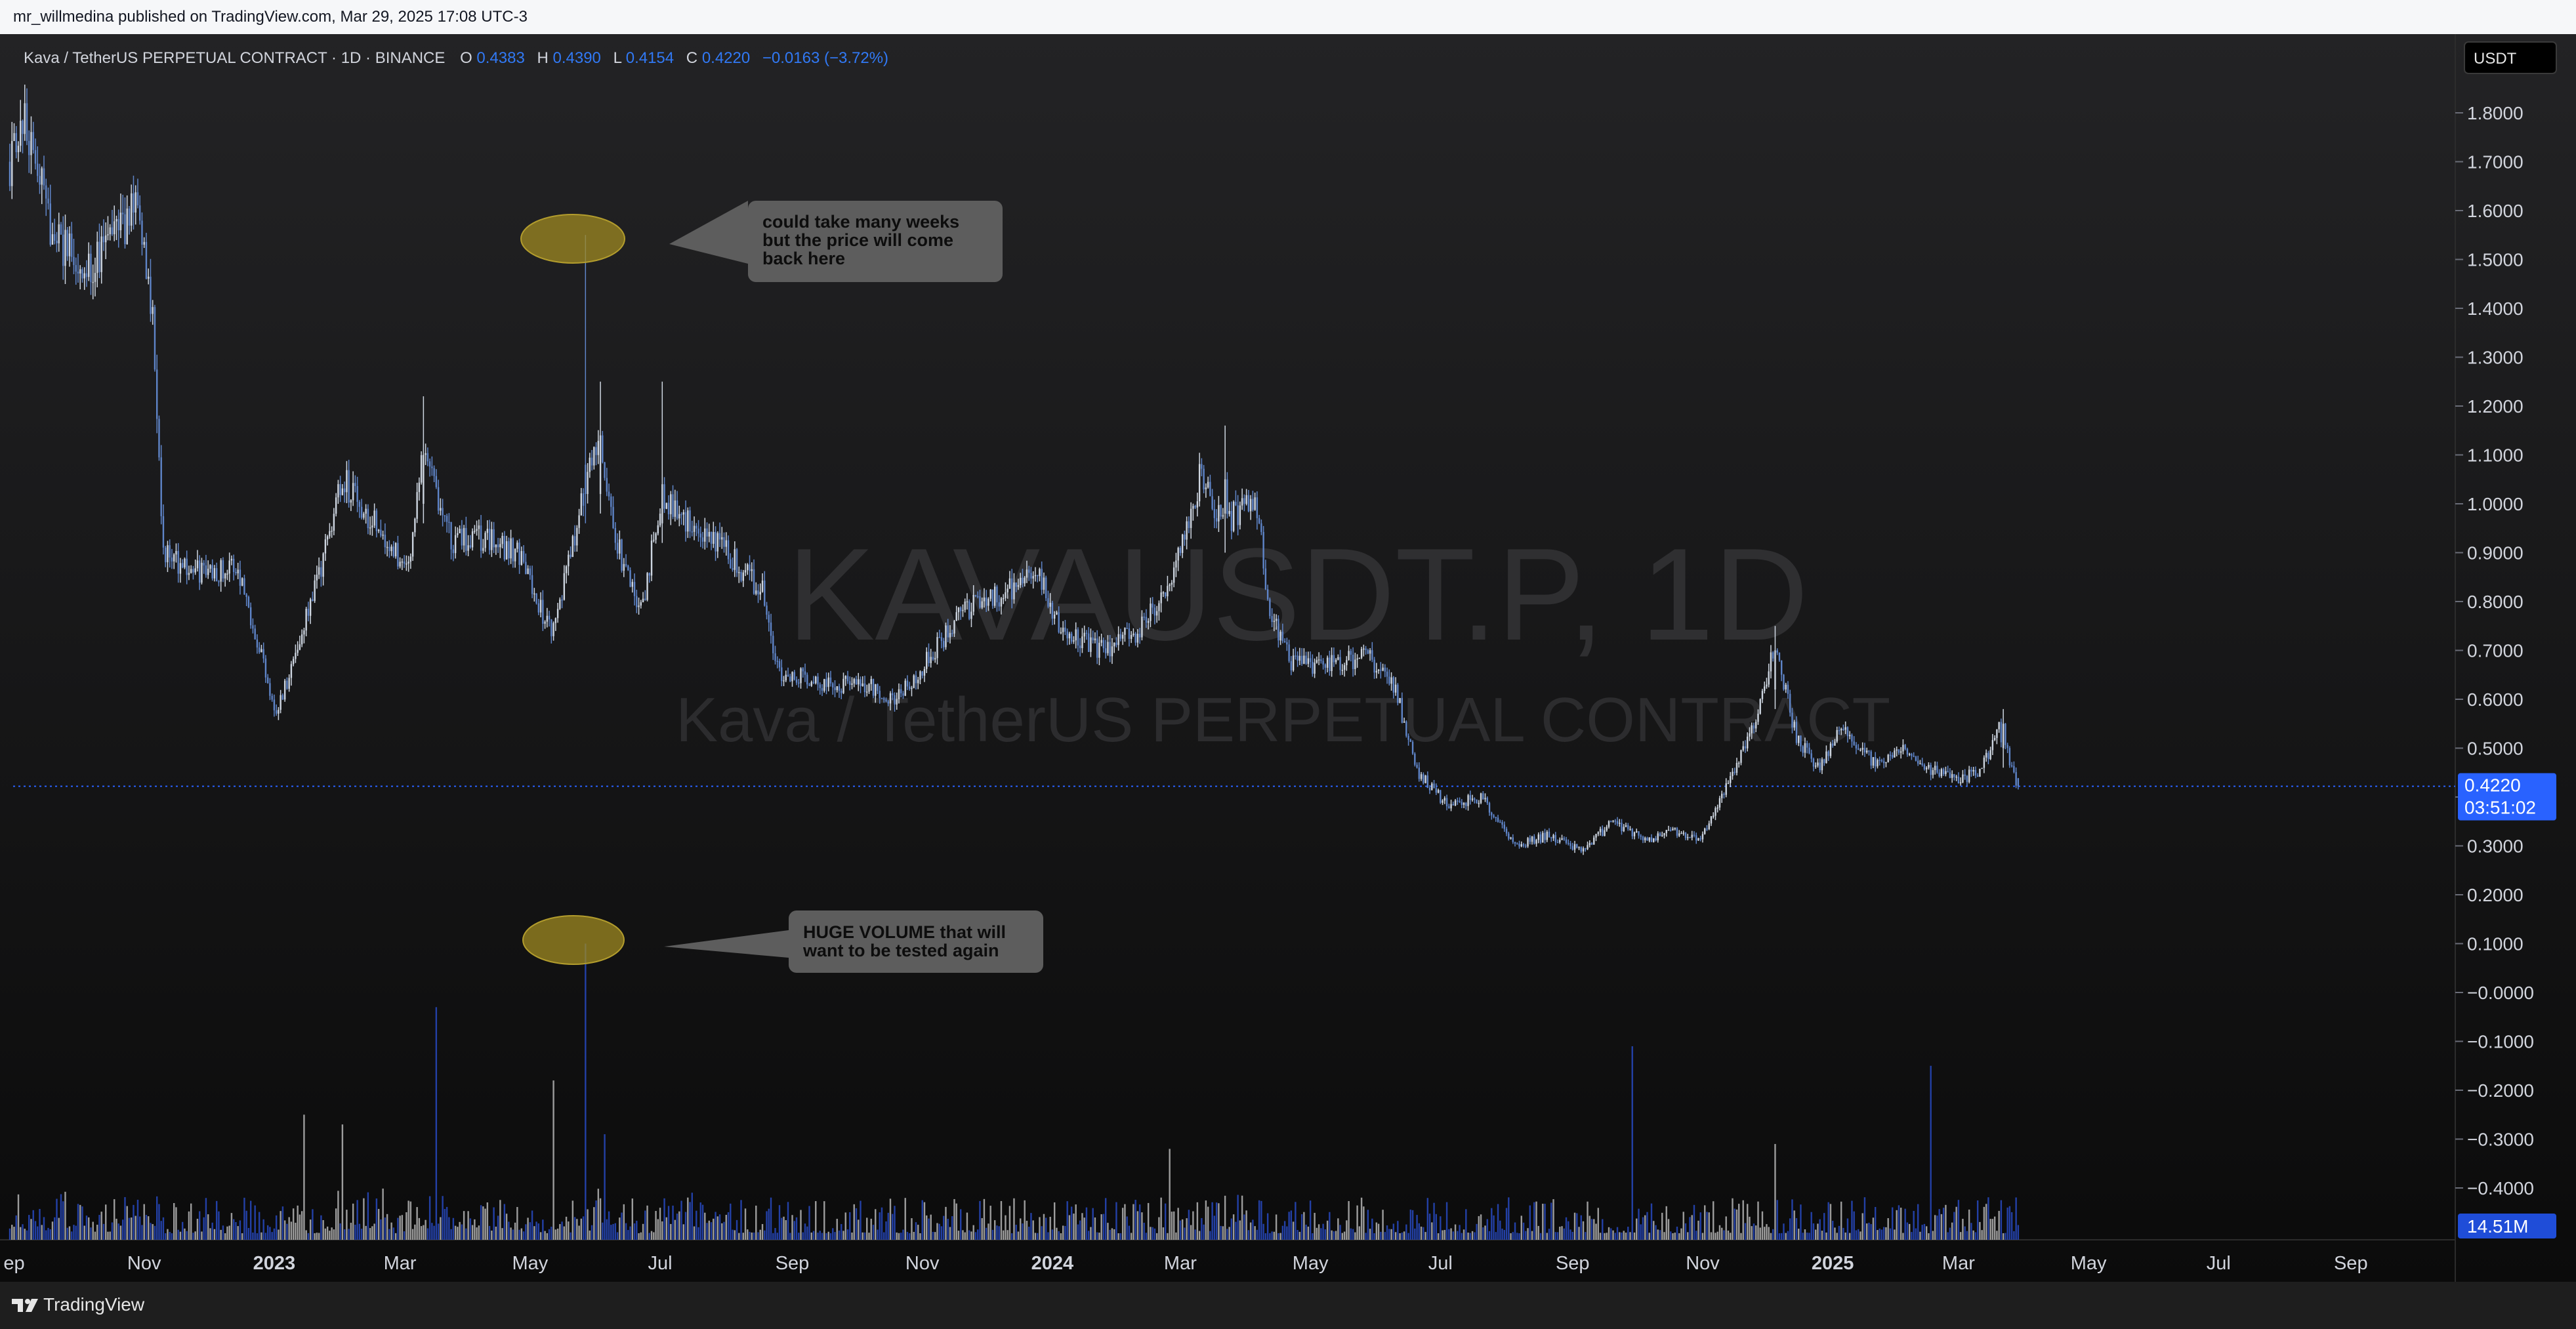 The image size is (2576, 1329). Describe the element at coordinates (25, 1305) in the screenshot. I see `tradingview-logo-icon` at that location.